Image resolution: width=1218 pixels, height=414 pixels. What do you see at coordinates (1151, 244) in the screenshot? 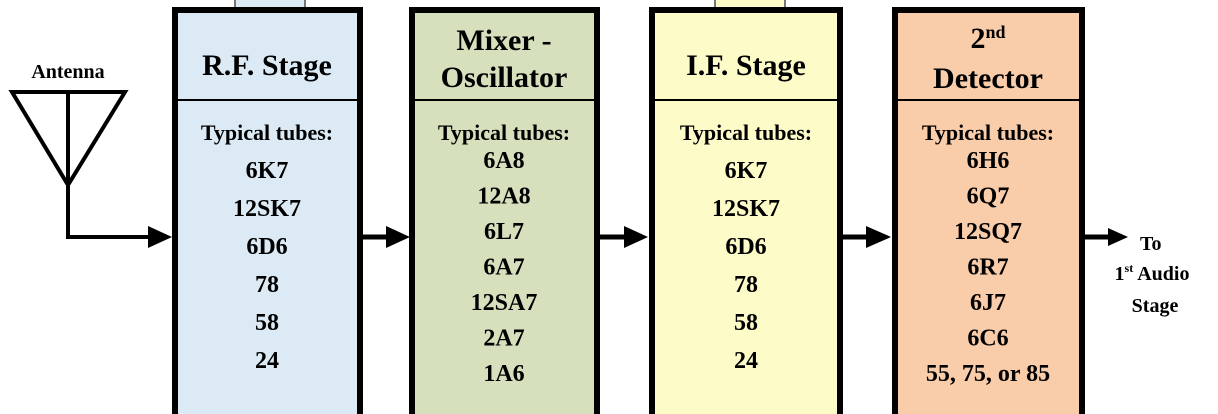
I see `output-label: To` at bounding box center [1151, 244].